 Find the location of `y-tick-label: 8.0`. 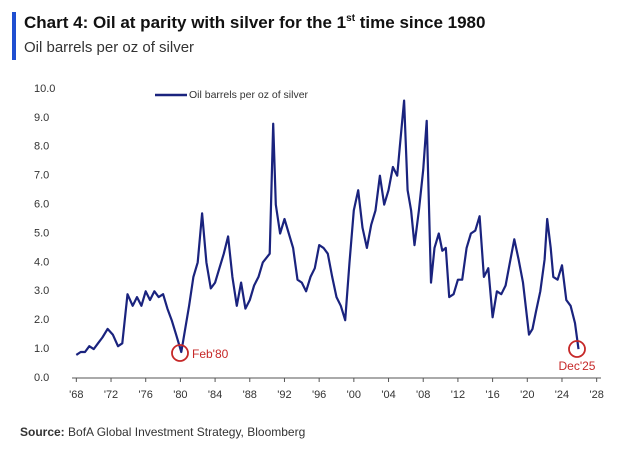

y-tick-label: 8.0 is located at coordinates (41, 147).